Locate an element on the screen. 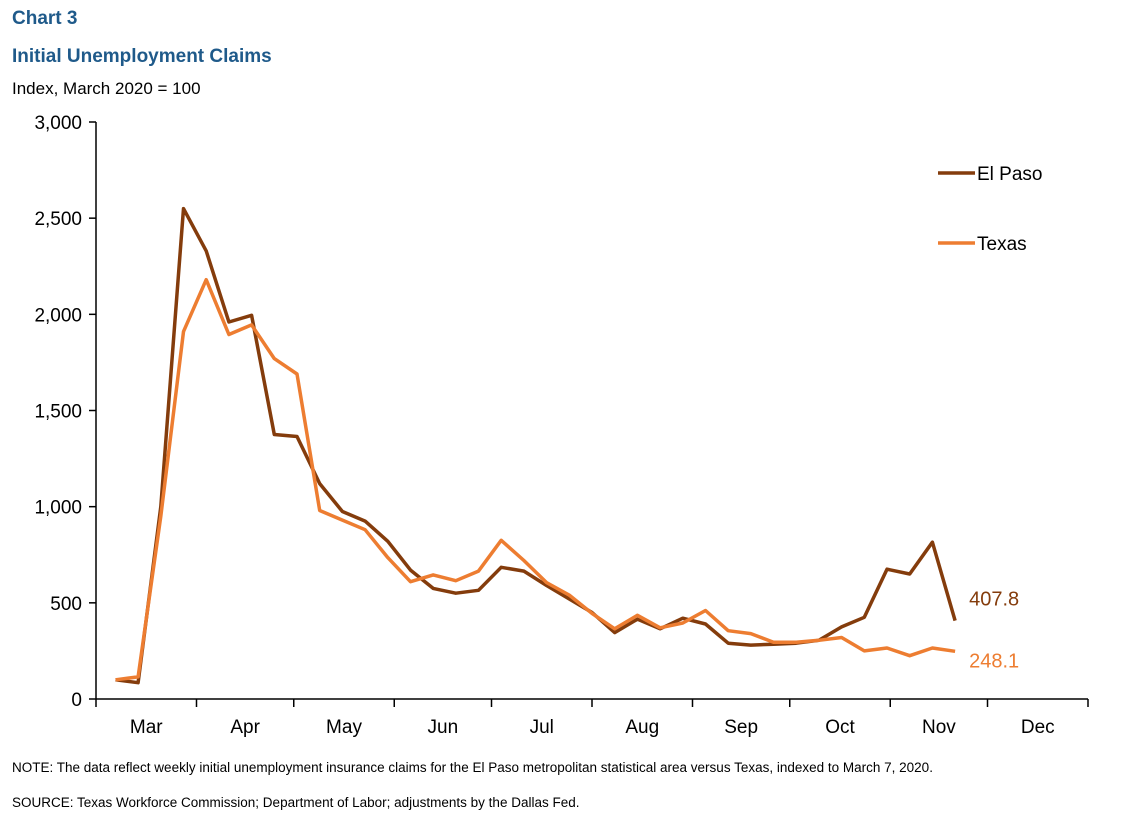 The width and height of the screenshot is (1136, 824). y-tick-label: 1,000 is located at coordinates (58, 508).